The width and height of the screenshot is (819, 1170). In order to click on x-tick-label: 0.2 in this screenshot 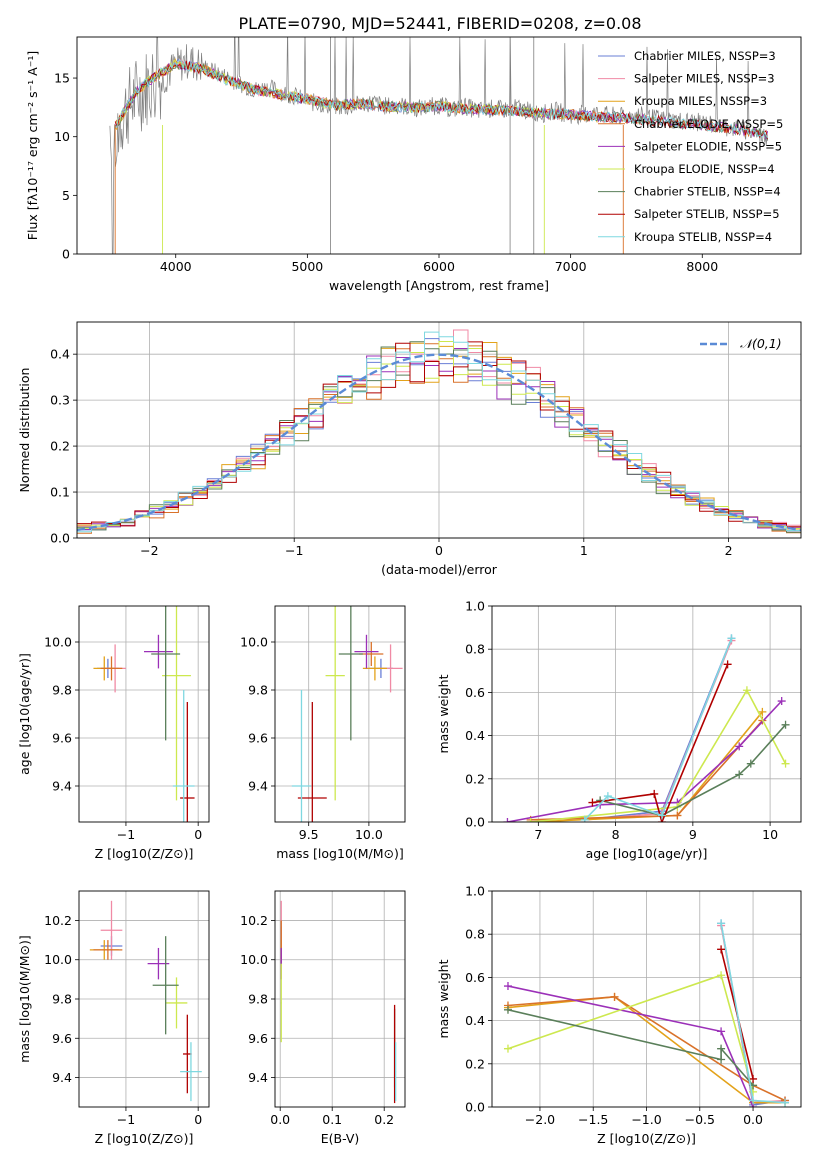, I will do `click(384, 1119)`.